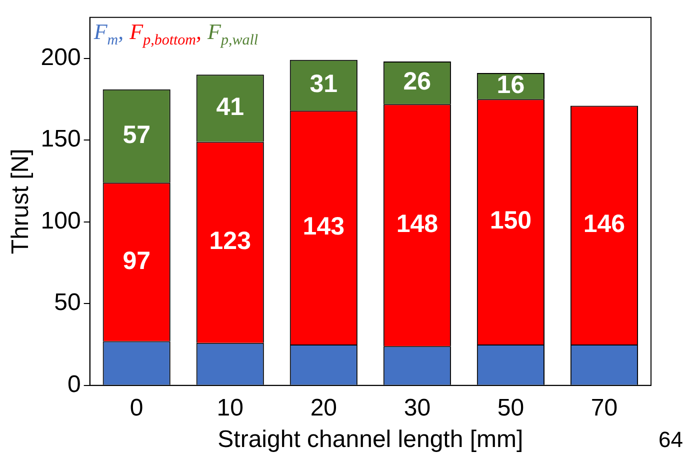  I want to click on series-label: F$_{p,wall}$, so click(233, 34).